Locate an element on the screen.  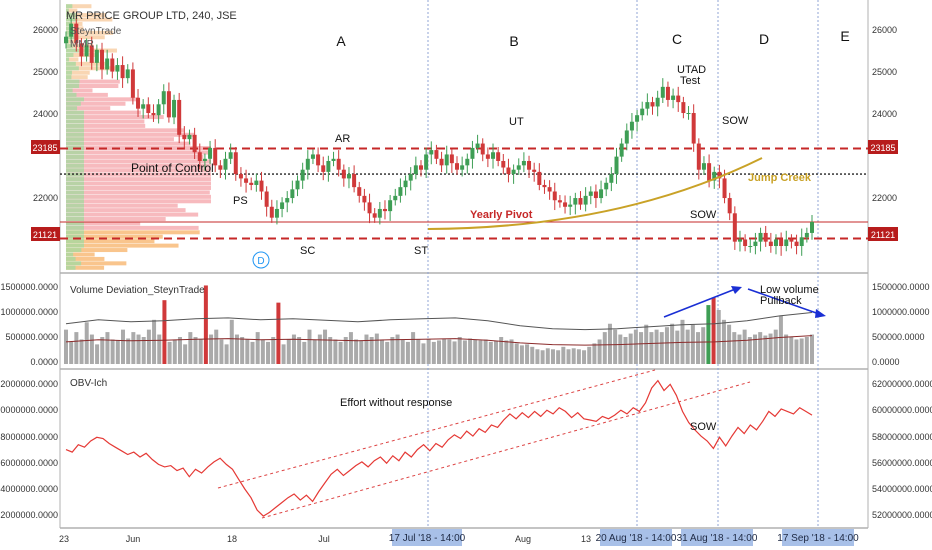
volume-tick-left-1500000: 1500000.0000 is located at coordinates (29, 287).